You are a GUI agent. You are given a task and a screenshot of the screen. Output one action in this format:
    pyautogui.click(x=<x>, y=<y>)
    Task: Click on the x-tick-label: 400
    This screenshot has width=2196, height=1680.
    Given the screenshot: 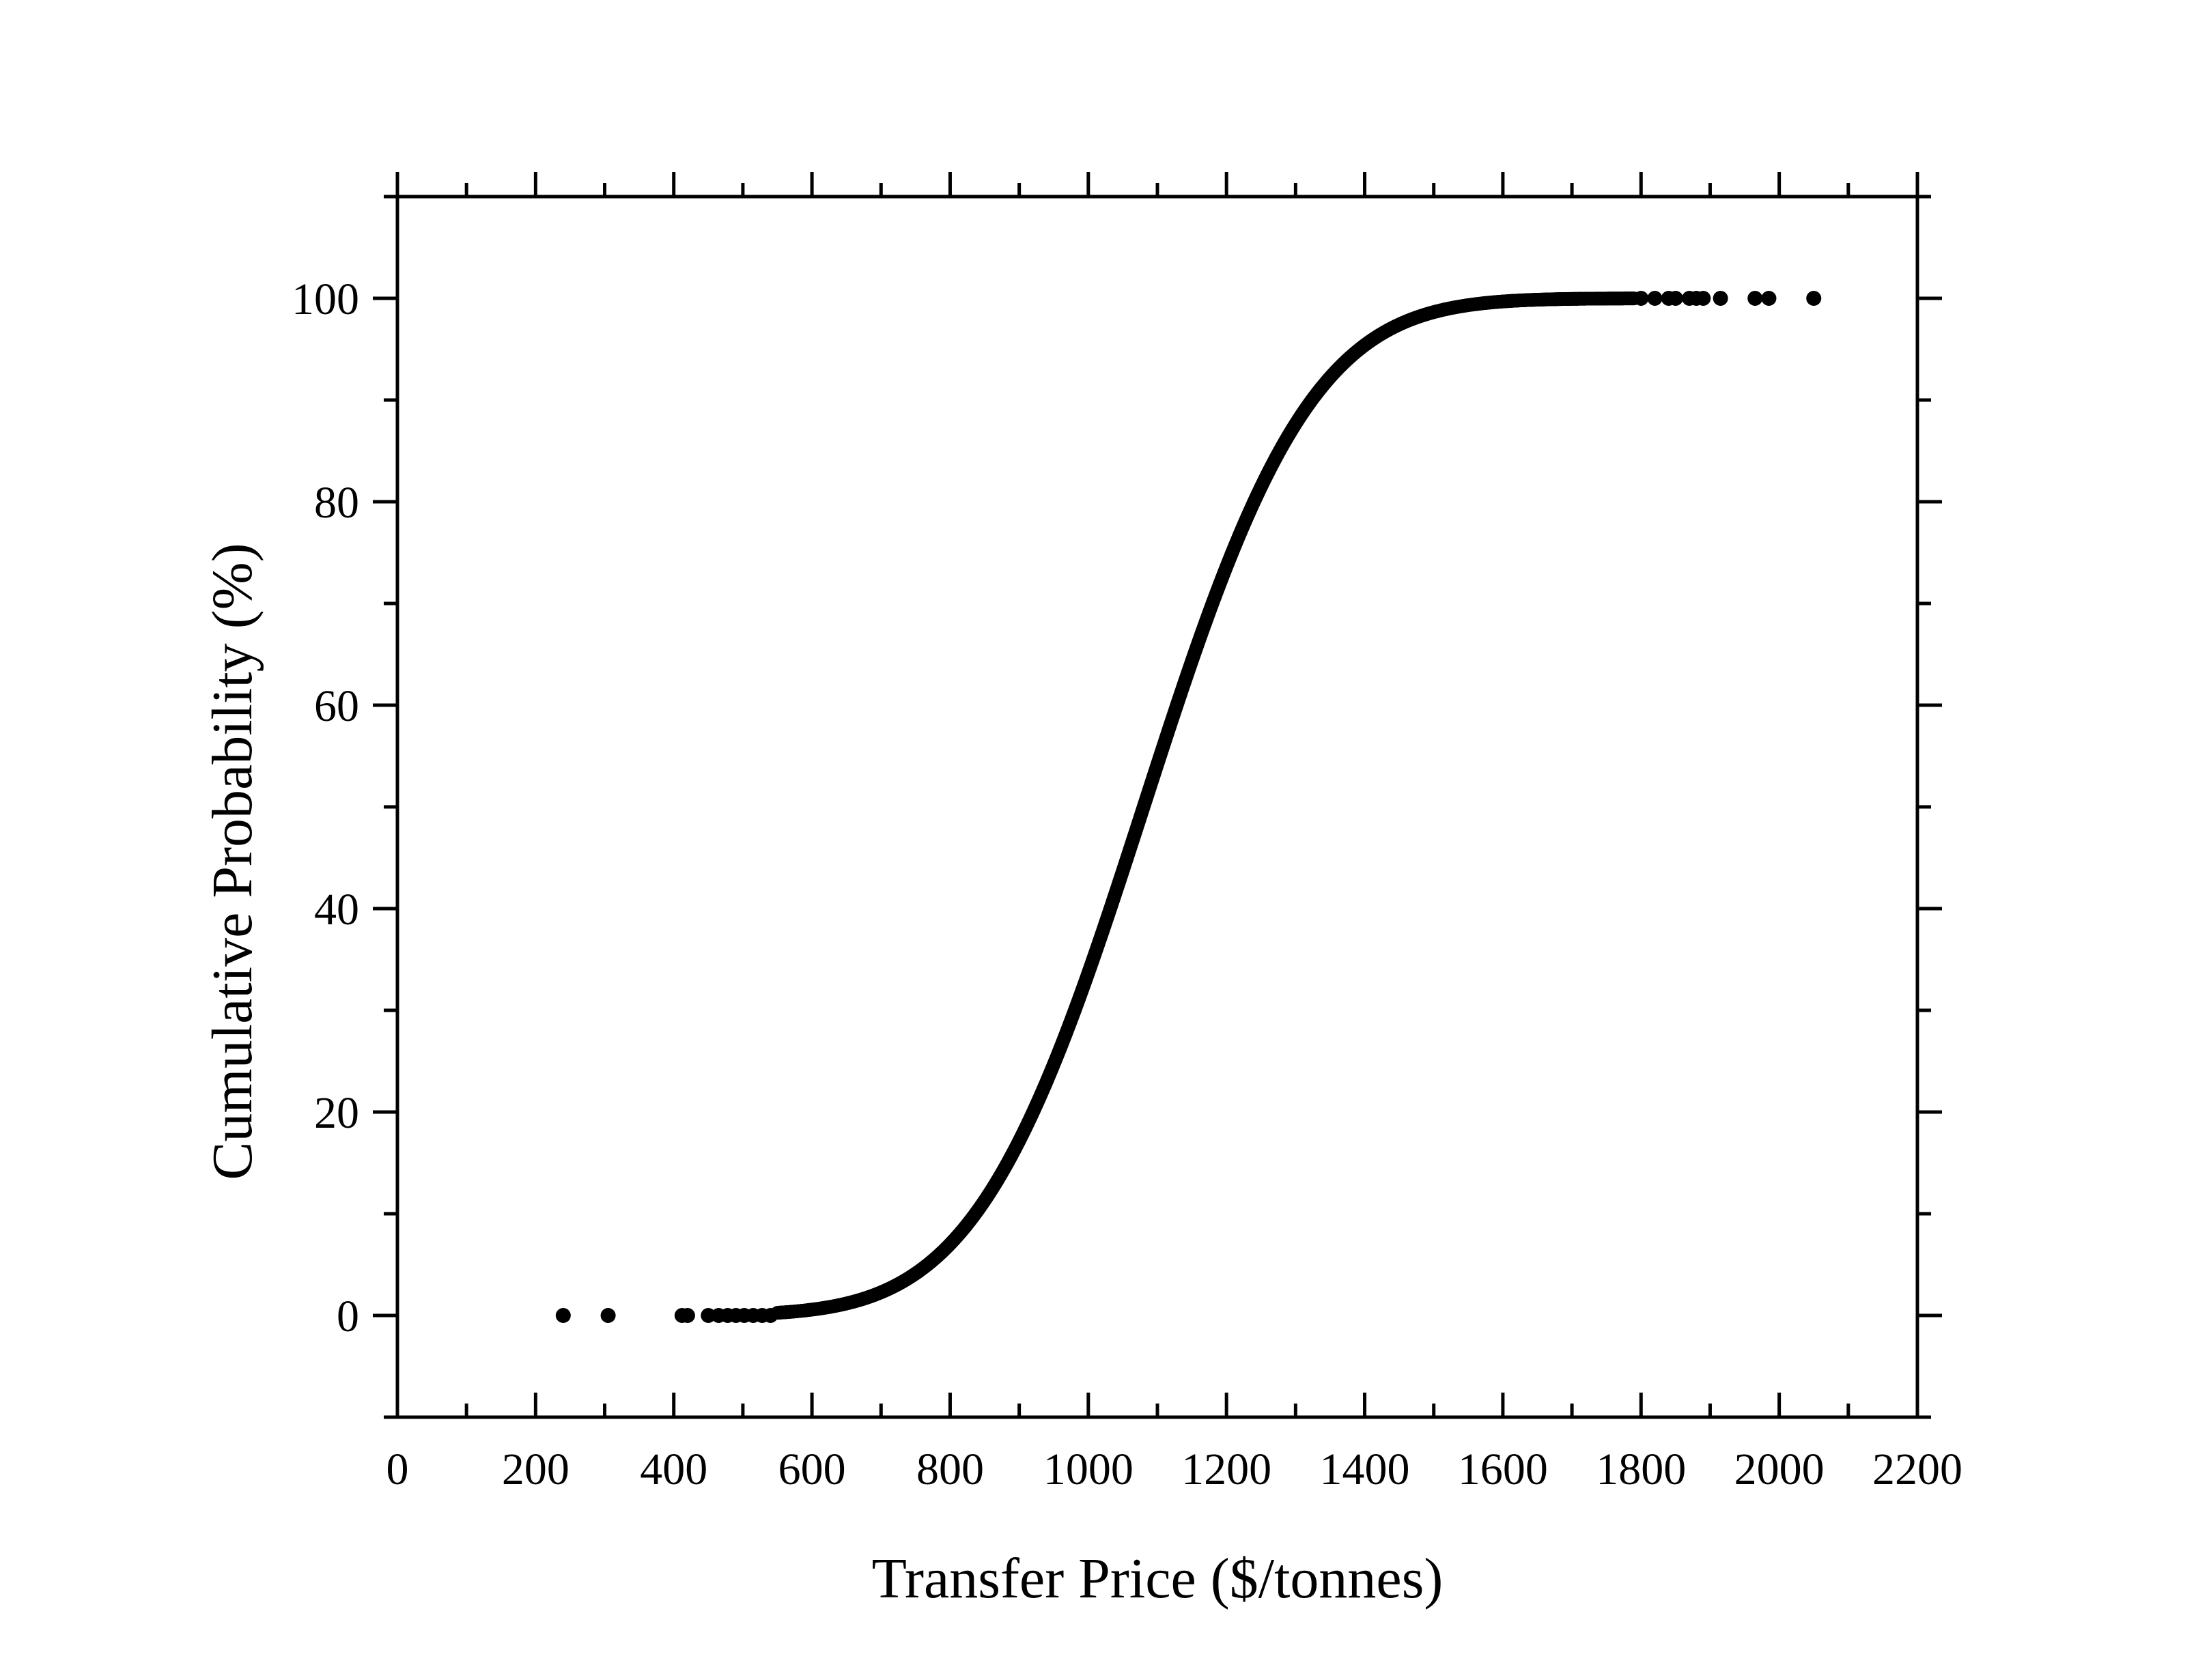 What is the action you would take?
    pyautogui.click(x=674, y=1469)
    